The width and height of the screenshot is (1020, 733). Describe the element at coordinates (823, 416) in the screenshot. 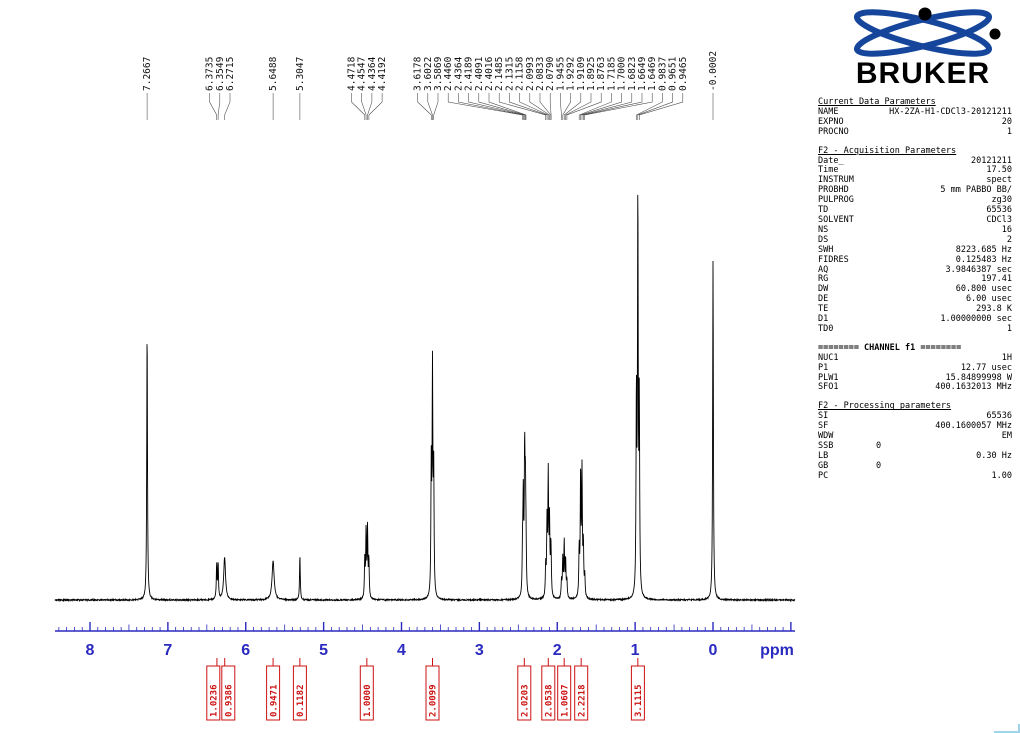

I see `param-label: SI` at that location.